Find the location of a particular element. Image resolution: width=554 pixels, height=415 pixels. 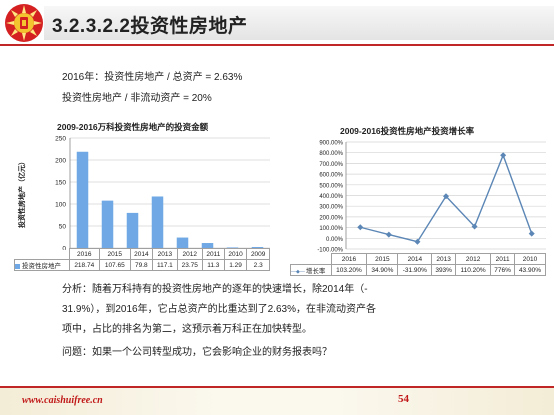

line-data-label: -31.90% is located at coordinates (415, 270).